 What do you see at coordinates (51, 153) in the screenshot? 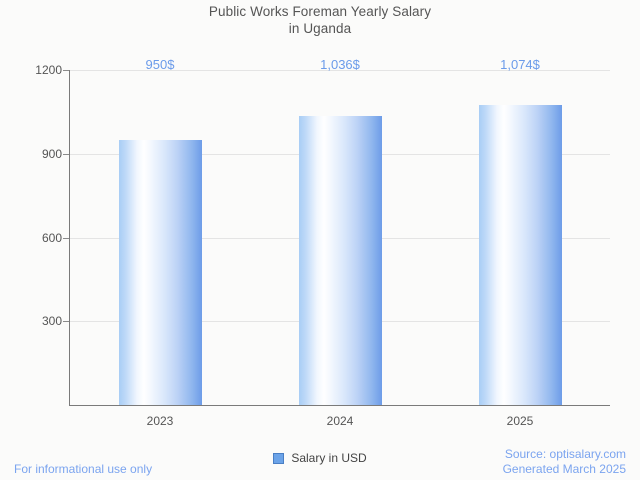
I see `y-tick-label-900: 900` at bounding box center [51, 153].